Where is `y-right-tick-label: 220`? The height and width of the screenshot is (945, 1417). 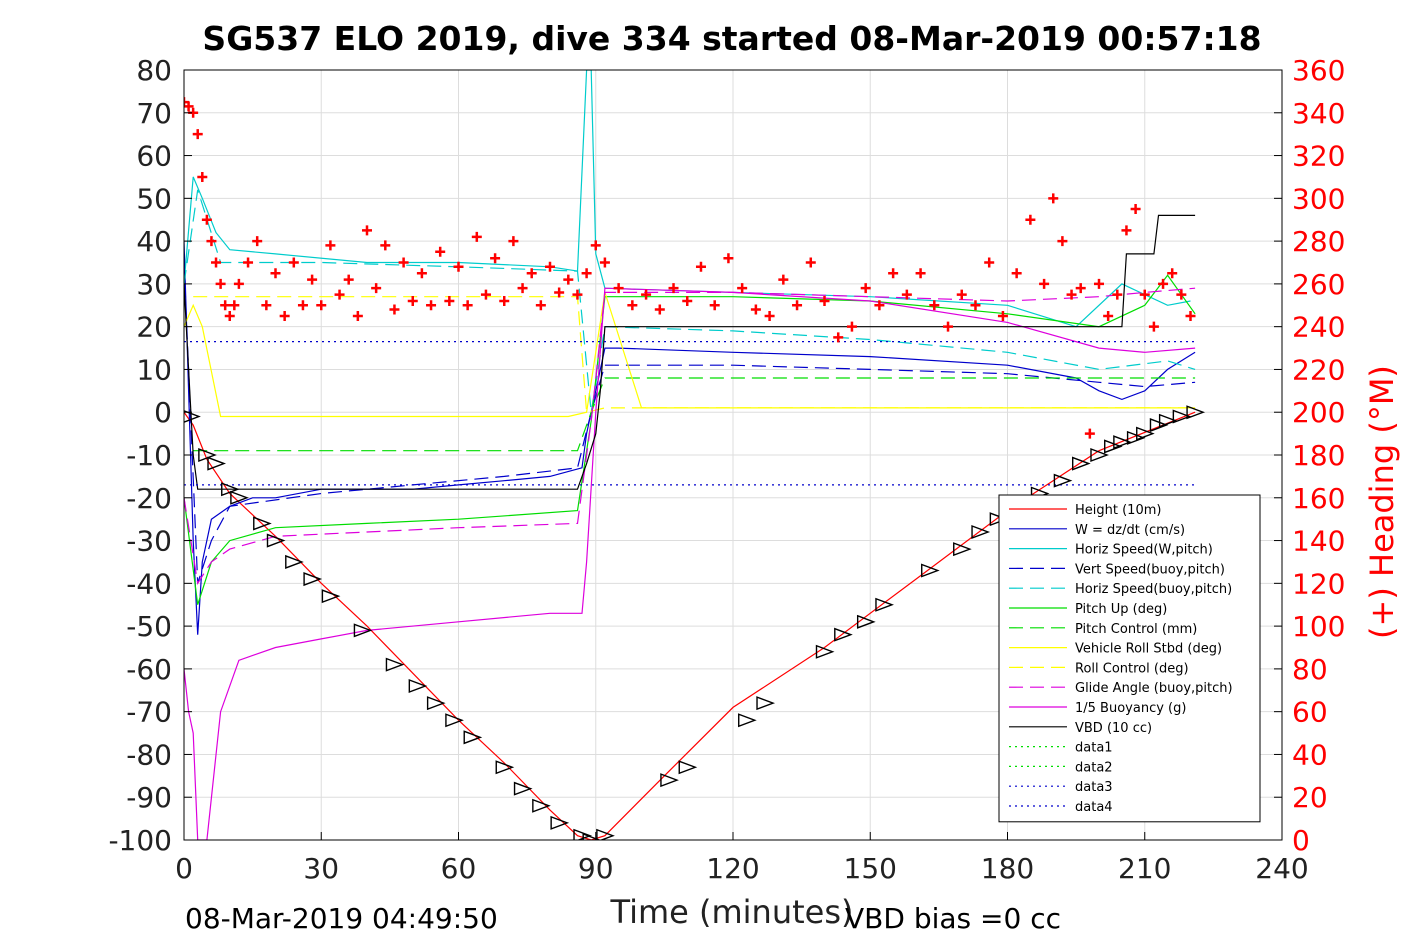 y-right-tick-label: 220 is located at coordinates (1318, 369).